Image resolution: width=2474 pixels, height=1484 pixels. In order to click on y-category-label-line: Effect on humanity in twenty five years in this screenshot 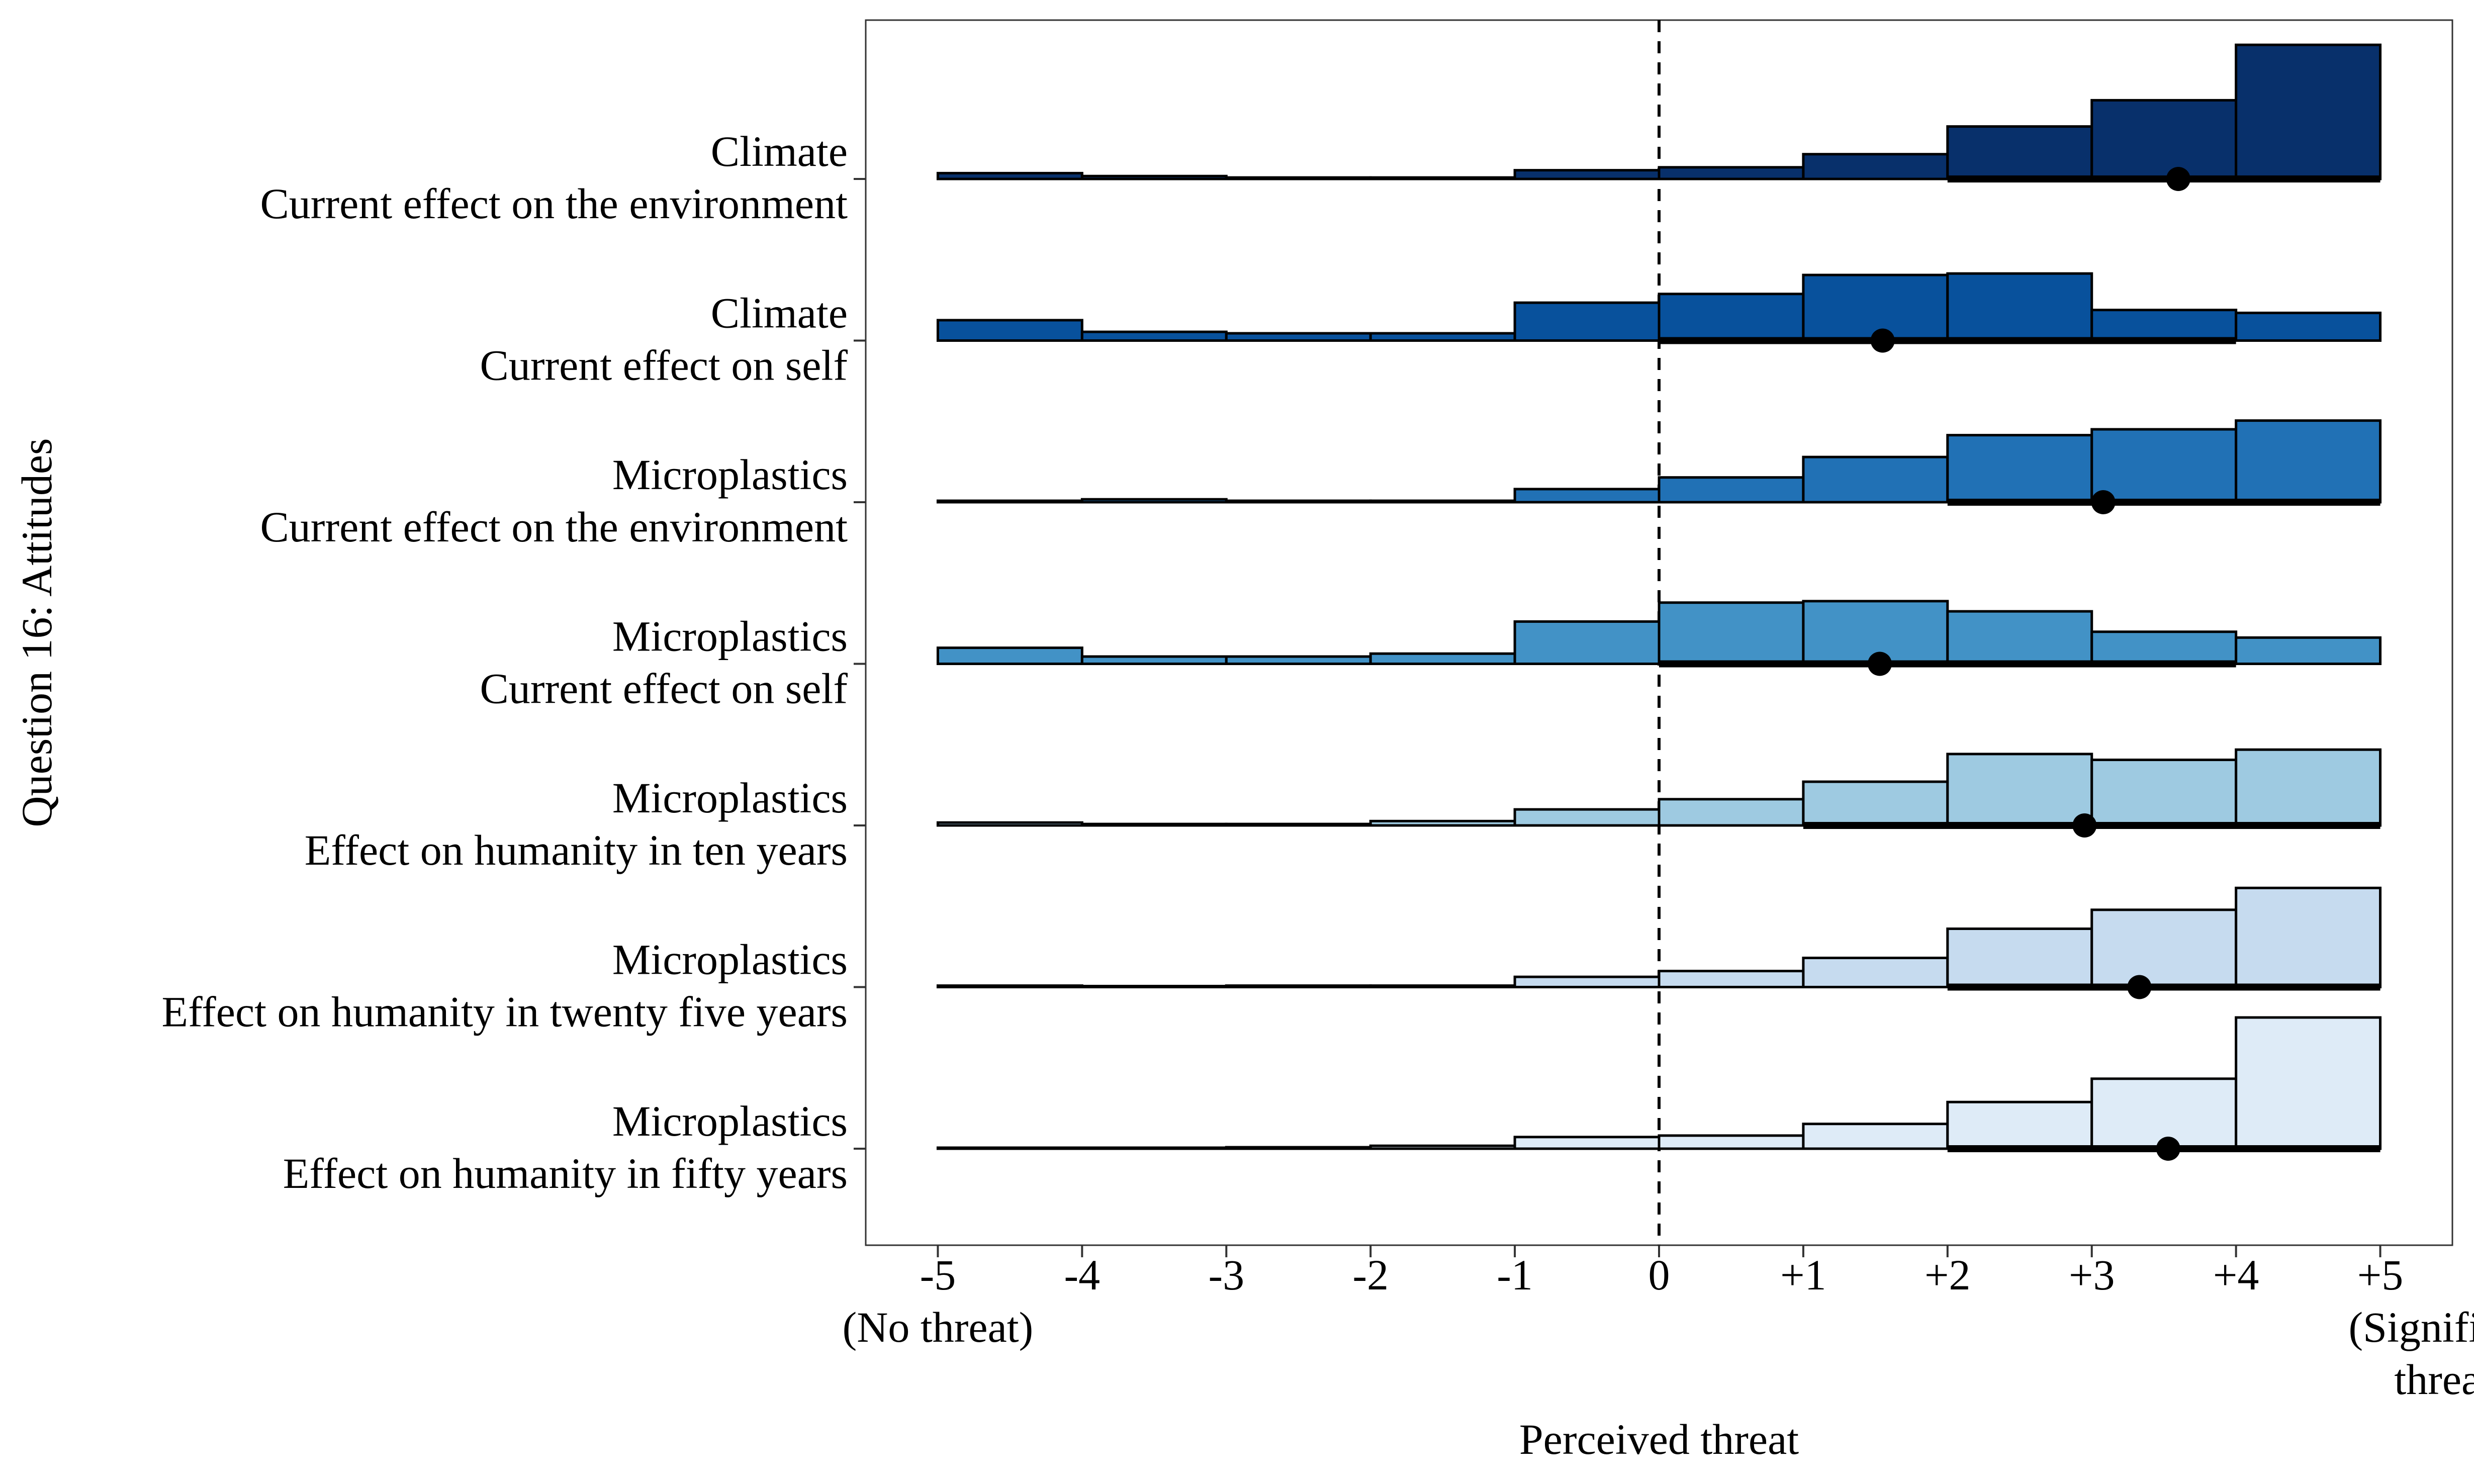, I will do `click(505, 1012)`.